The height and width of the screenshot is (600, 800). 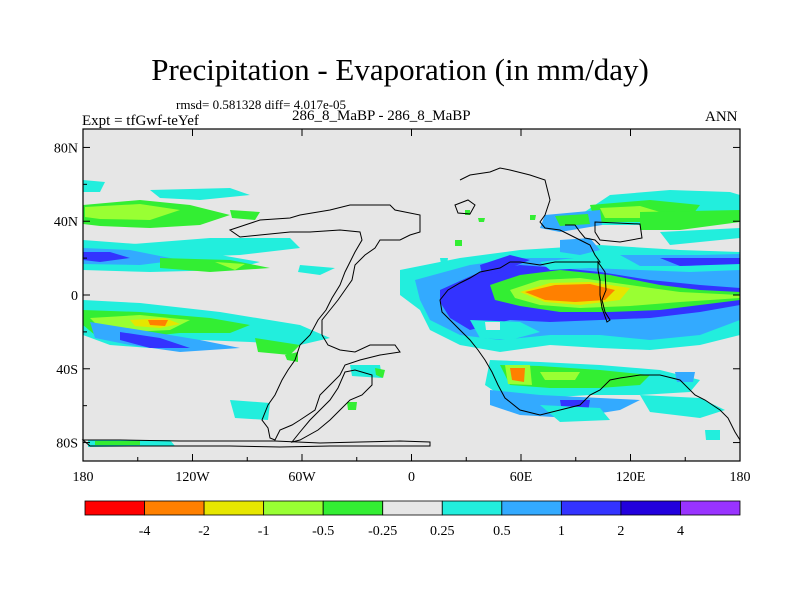 I want to click on season-label: ANN, so click(x=721, y=117).